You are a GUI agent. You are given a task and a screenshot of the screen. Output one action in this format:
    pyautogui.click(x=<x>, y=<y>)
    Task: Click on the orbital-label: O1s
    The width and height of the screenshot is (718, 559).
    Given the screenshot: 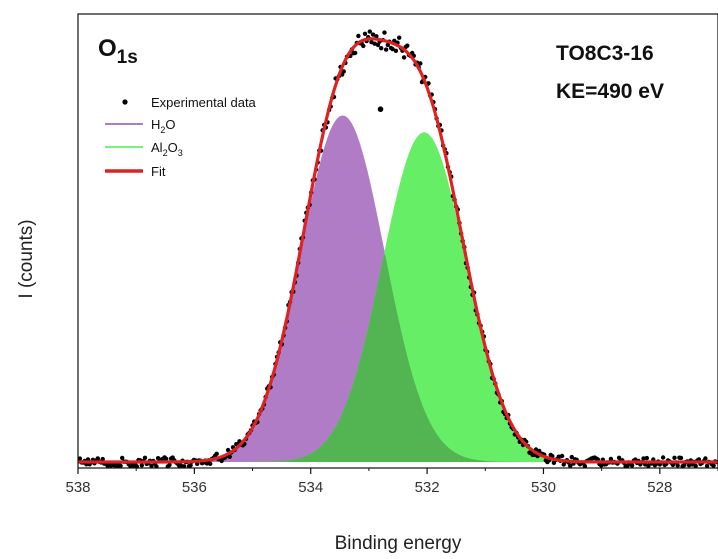 What is the action you would take?
    pyautogui.click(x=118, y=51)
    